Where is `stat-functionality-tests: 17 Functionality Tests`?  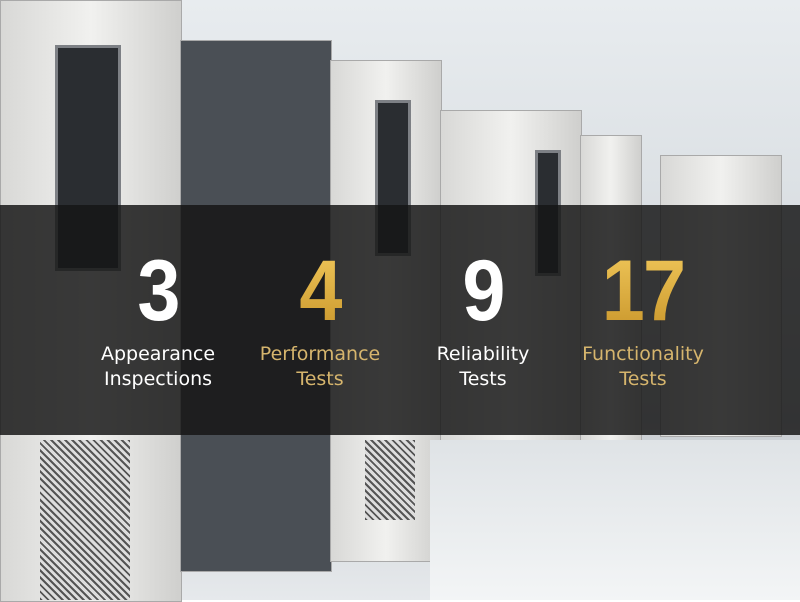 stat-functionality-tests: 17 Functionality Tests is located at coordinates (643, 320).